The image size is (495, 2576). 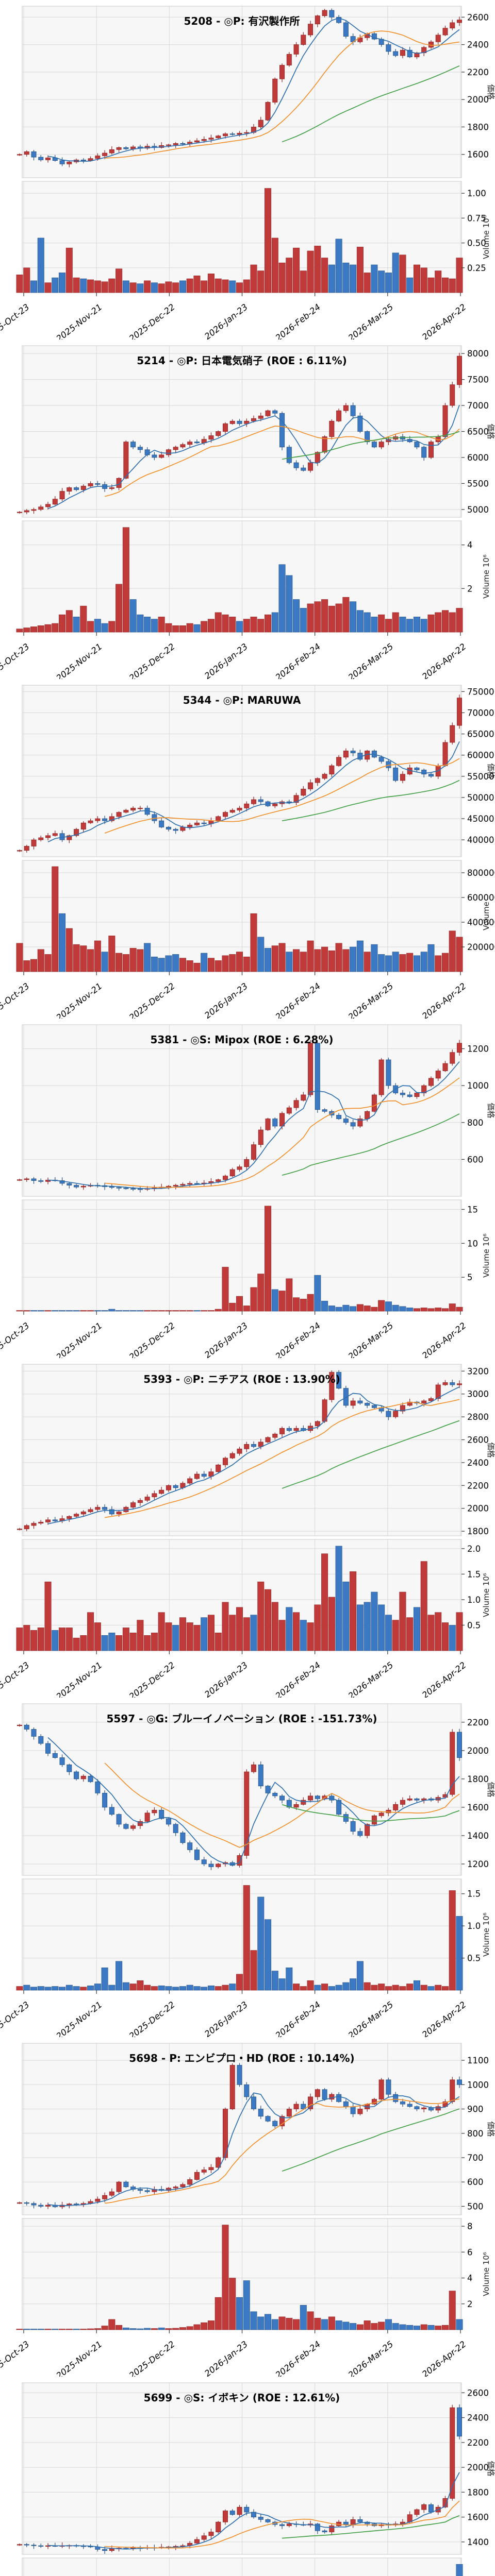 What do you see at coordinates (242, 700) in the screenshot?
I see `chart-title: 5344 - ◎P: MARUWA` at bounding box center [242, 700].